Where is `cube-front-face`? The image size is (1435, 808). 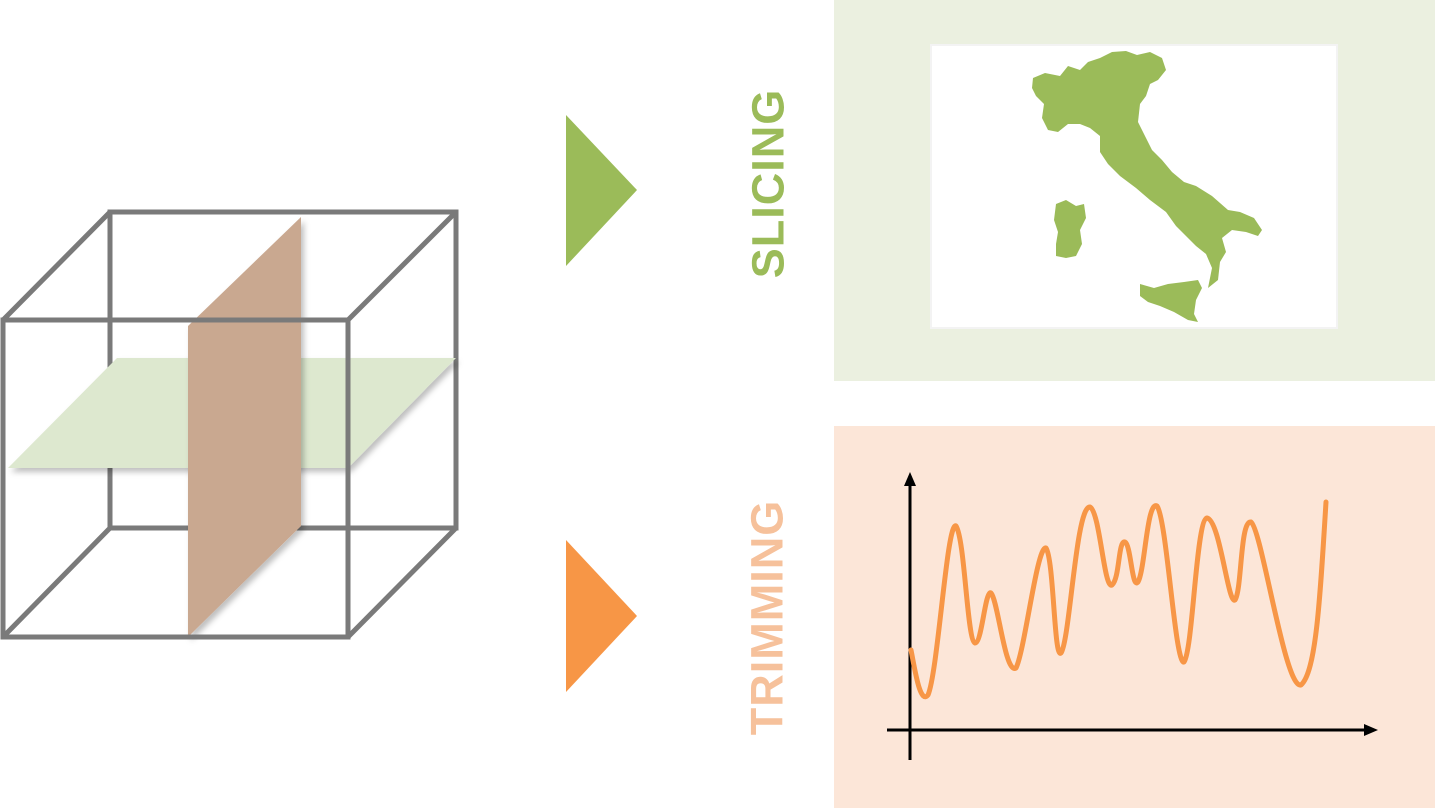
cube-front-face is located at coordinates (175, 478).